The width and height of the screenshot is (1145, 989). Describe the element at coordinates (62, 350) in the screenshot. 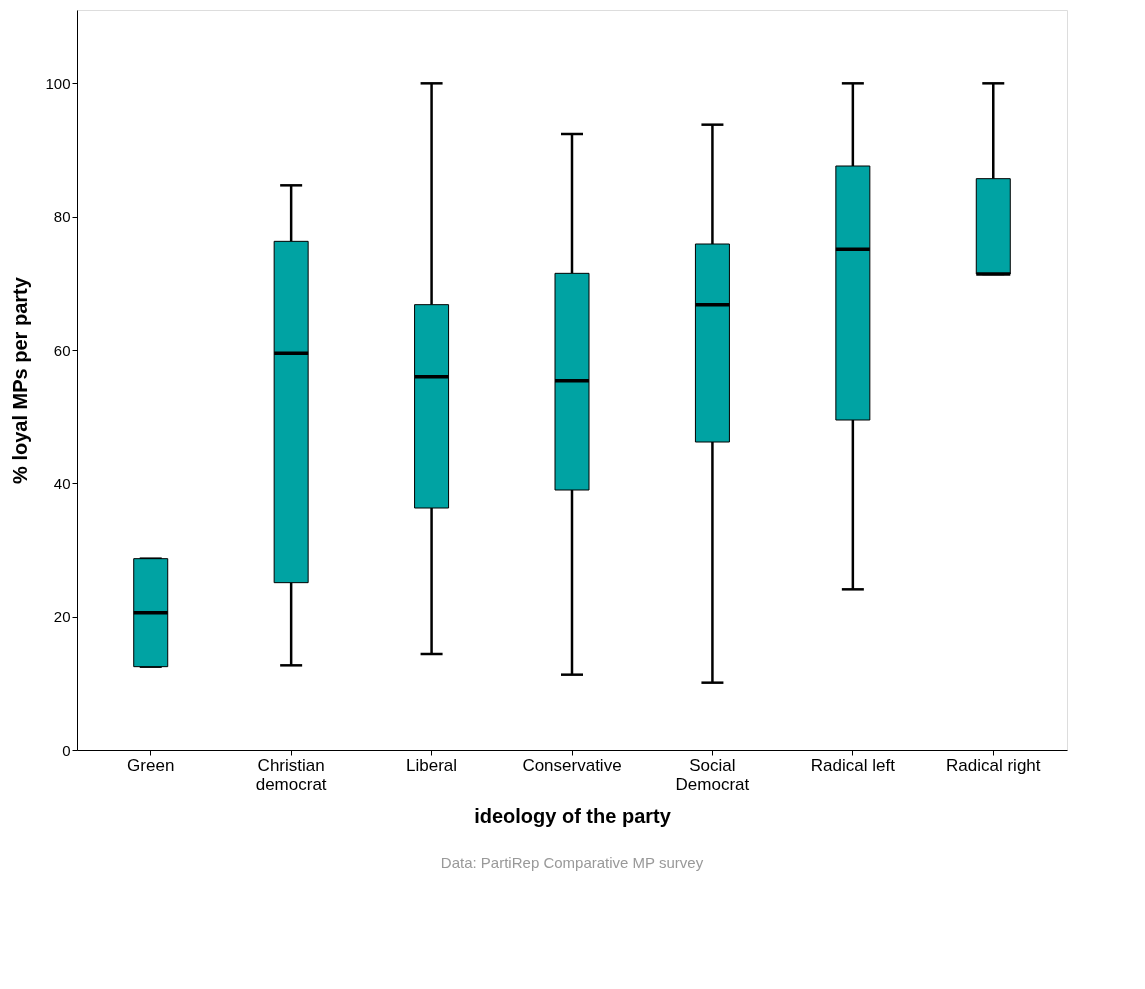

I see `y-tick-label: 60` at that location.